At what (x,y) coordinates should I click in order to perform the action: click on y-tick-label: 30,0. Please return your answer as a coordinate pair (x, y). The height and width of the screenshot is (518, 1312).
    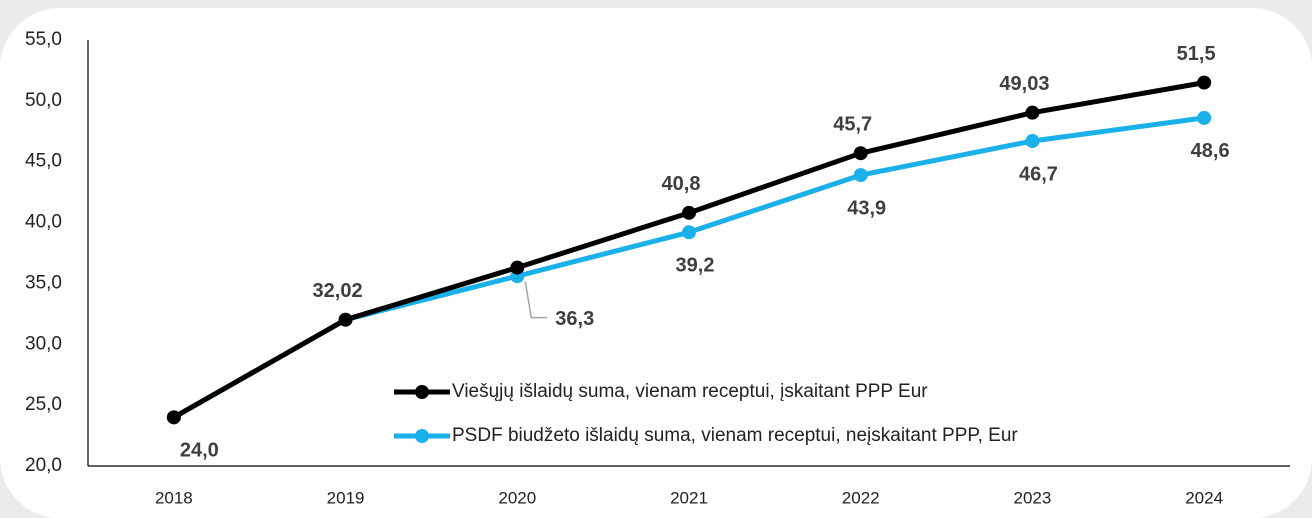
    Looking at the image, I should click on (43, 343).